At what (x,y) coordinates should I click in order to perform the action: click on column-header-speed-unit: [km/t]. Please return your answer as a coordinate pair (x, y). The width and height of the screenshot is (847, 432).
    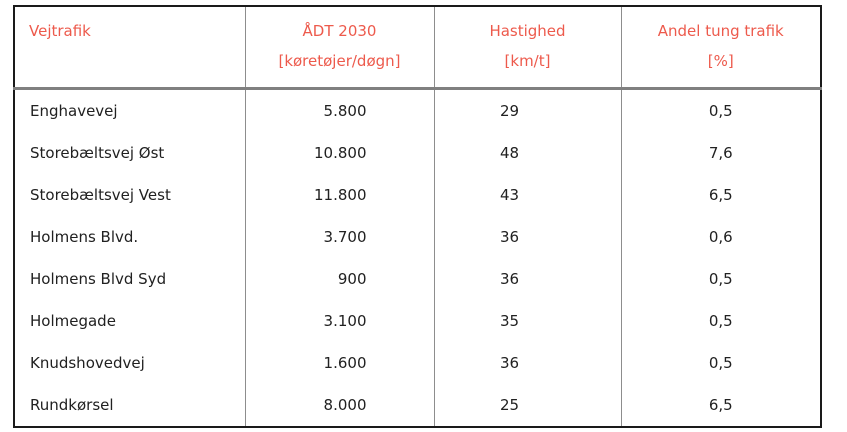
    Looking at the image, I should click on (527, 61).